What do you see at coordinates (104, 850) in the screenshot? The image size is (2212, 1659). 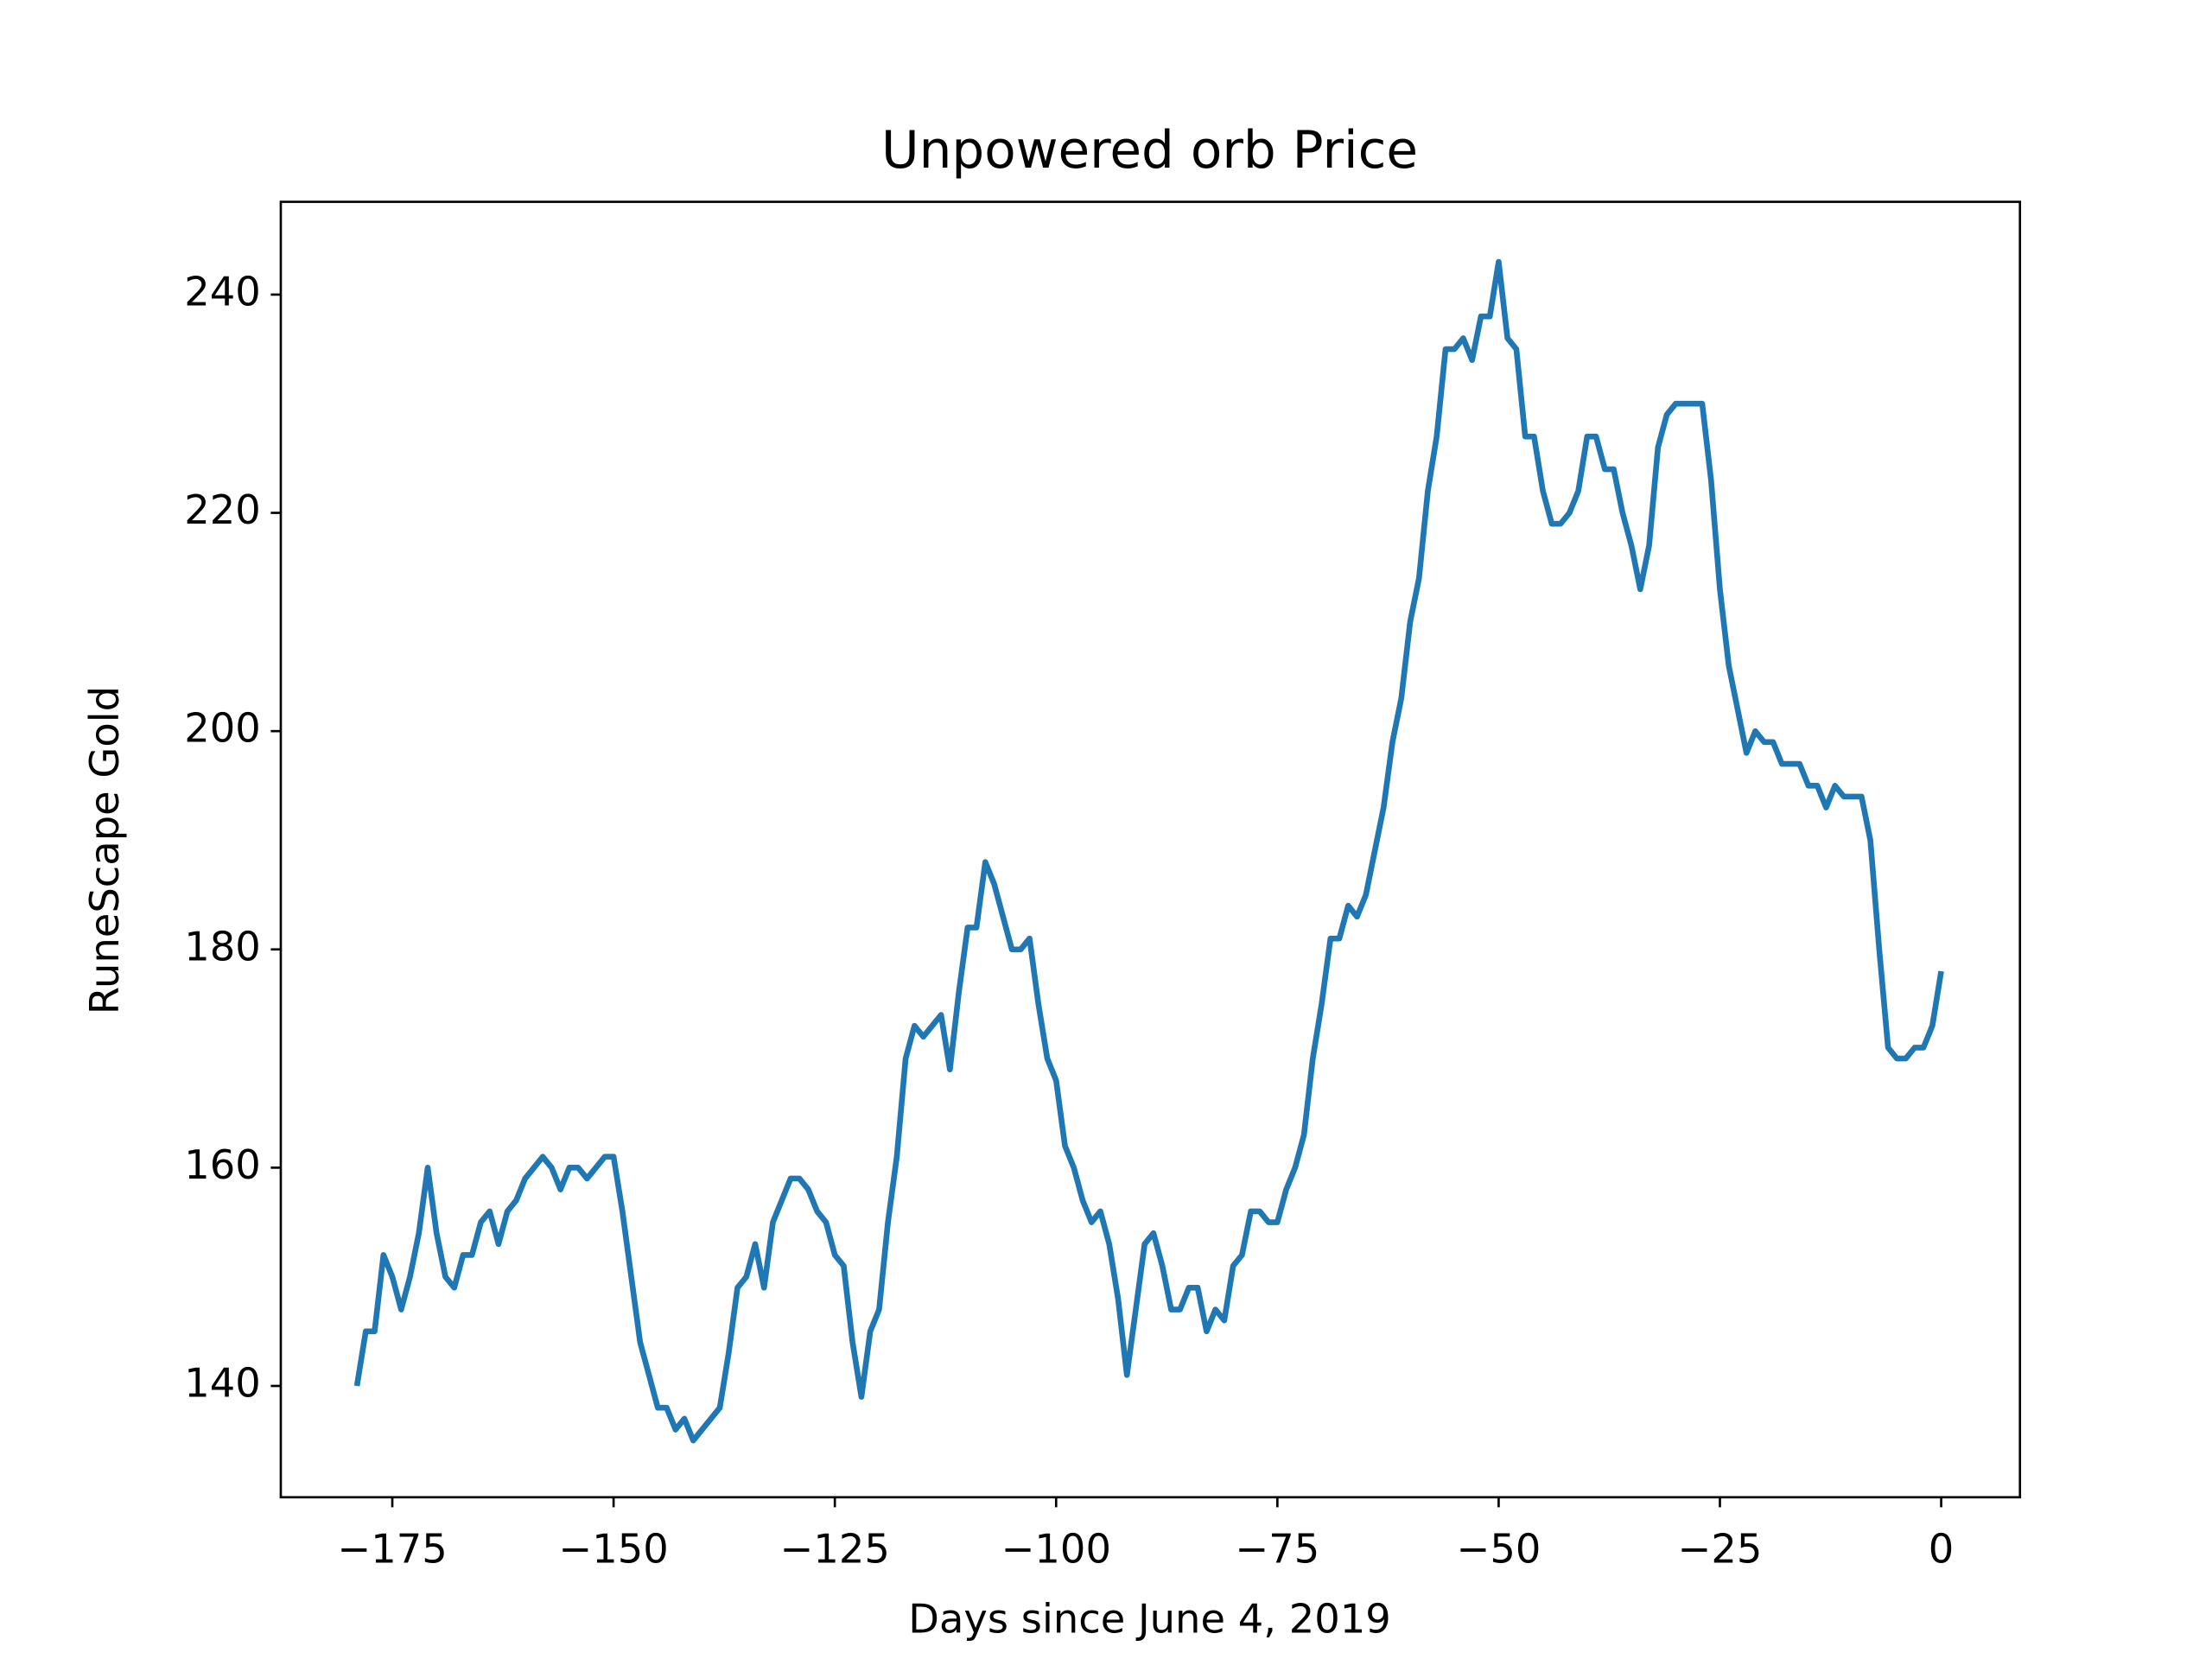 I see `y-axis-label: RuneScape Gold` at bounding box center [104, 850].